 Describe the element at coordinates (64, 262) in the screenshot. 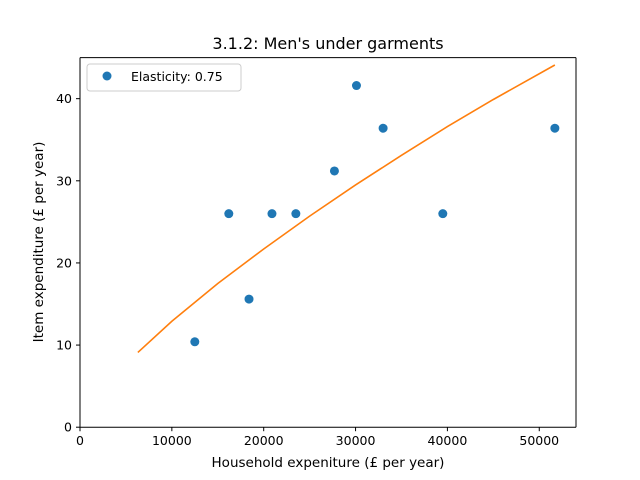

I see `y-tick-label: 20` at that location.